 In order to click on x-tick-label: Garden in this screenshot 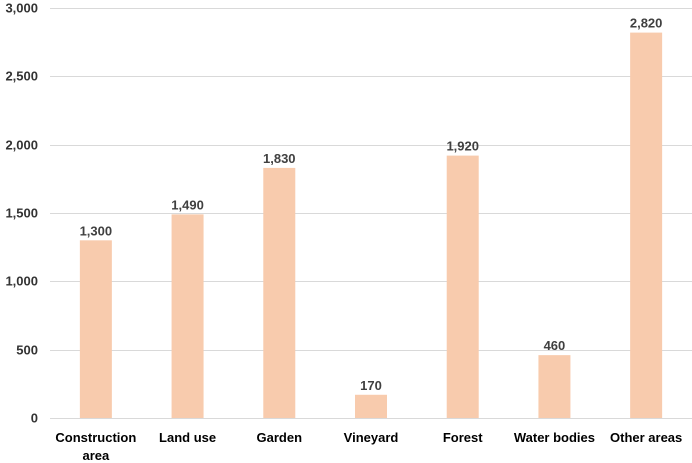, I will do `click(280, 437)`.